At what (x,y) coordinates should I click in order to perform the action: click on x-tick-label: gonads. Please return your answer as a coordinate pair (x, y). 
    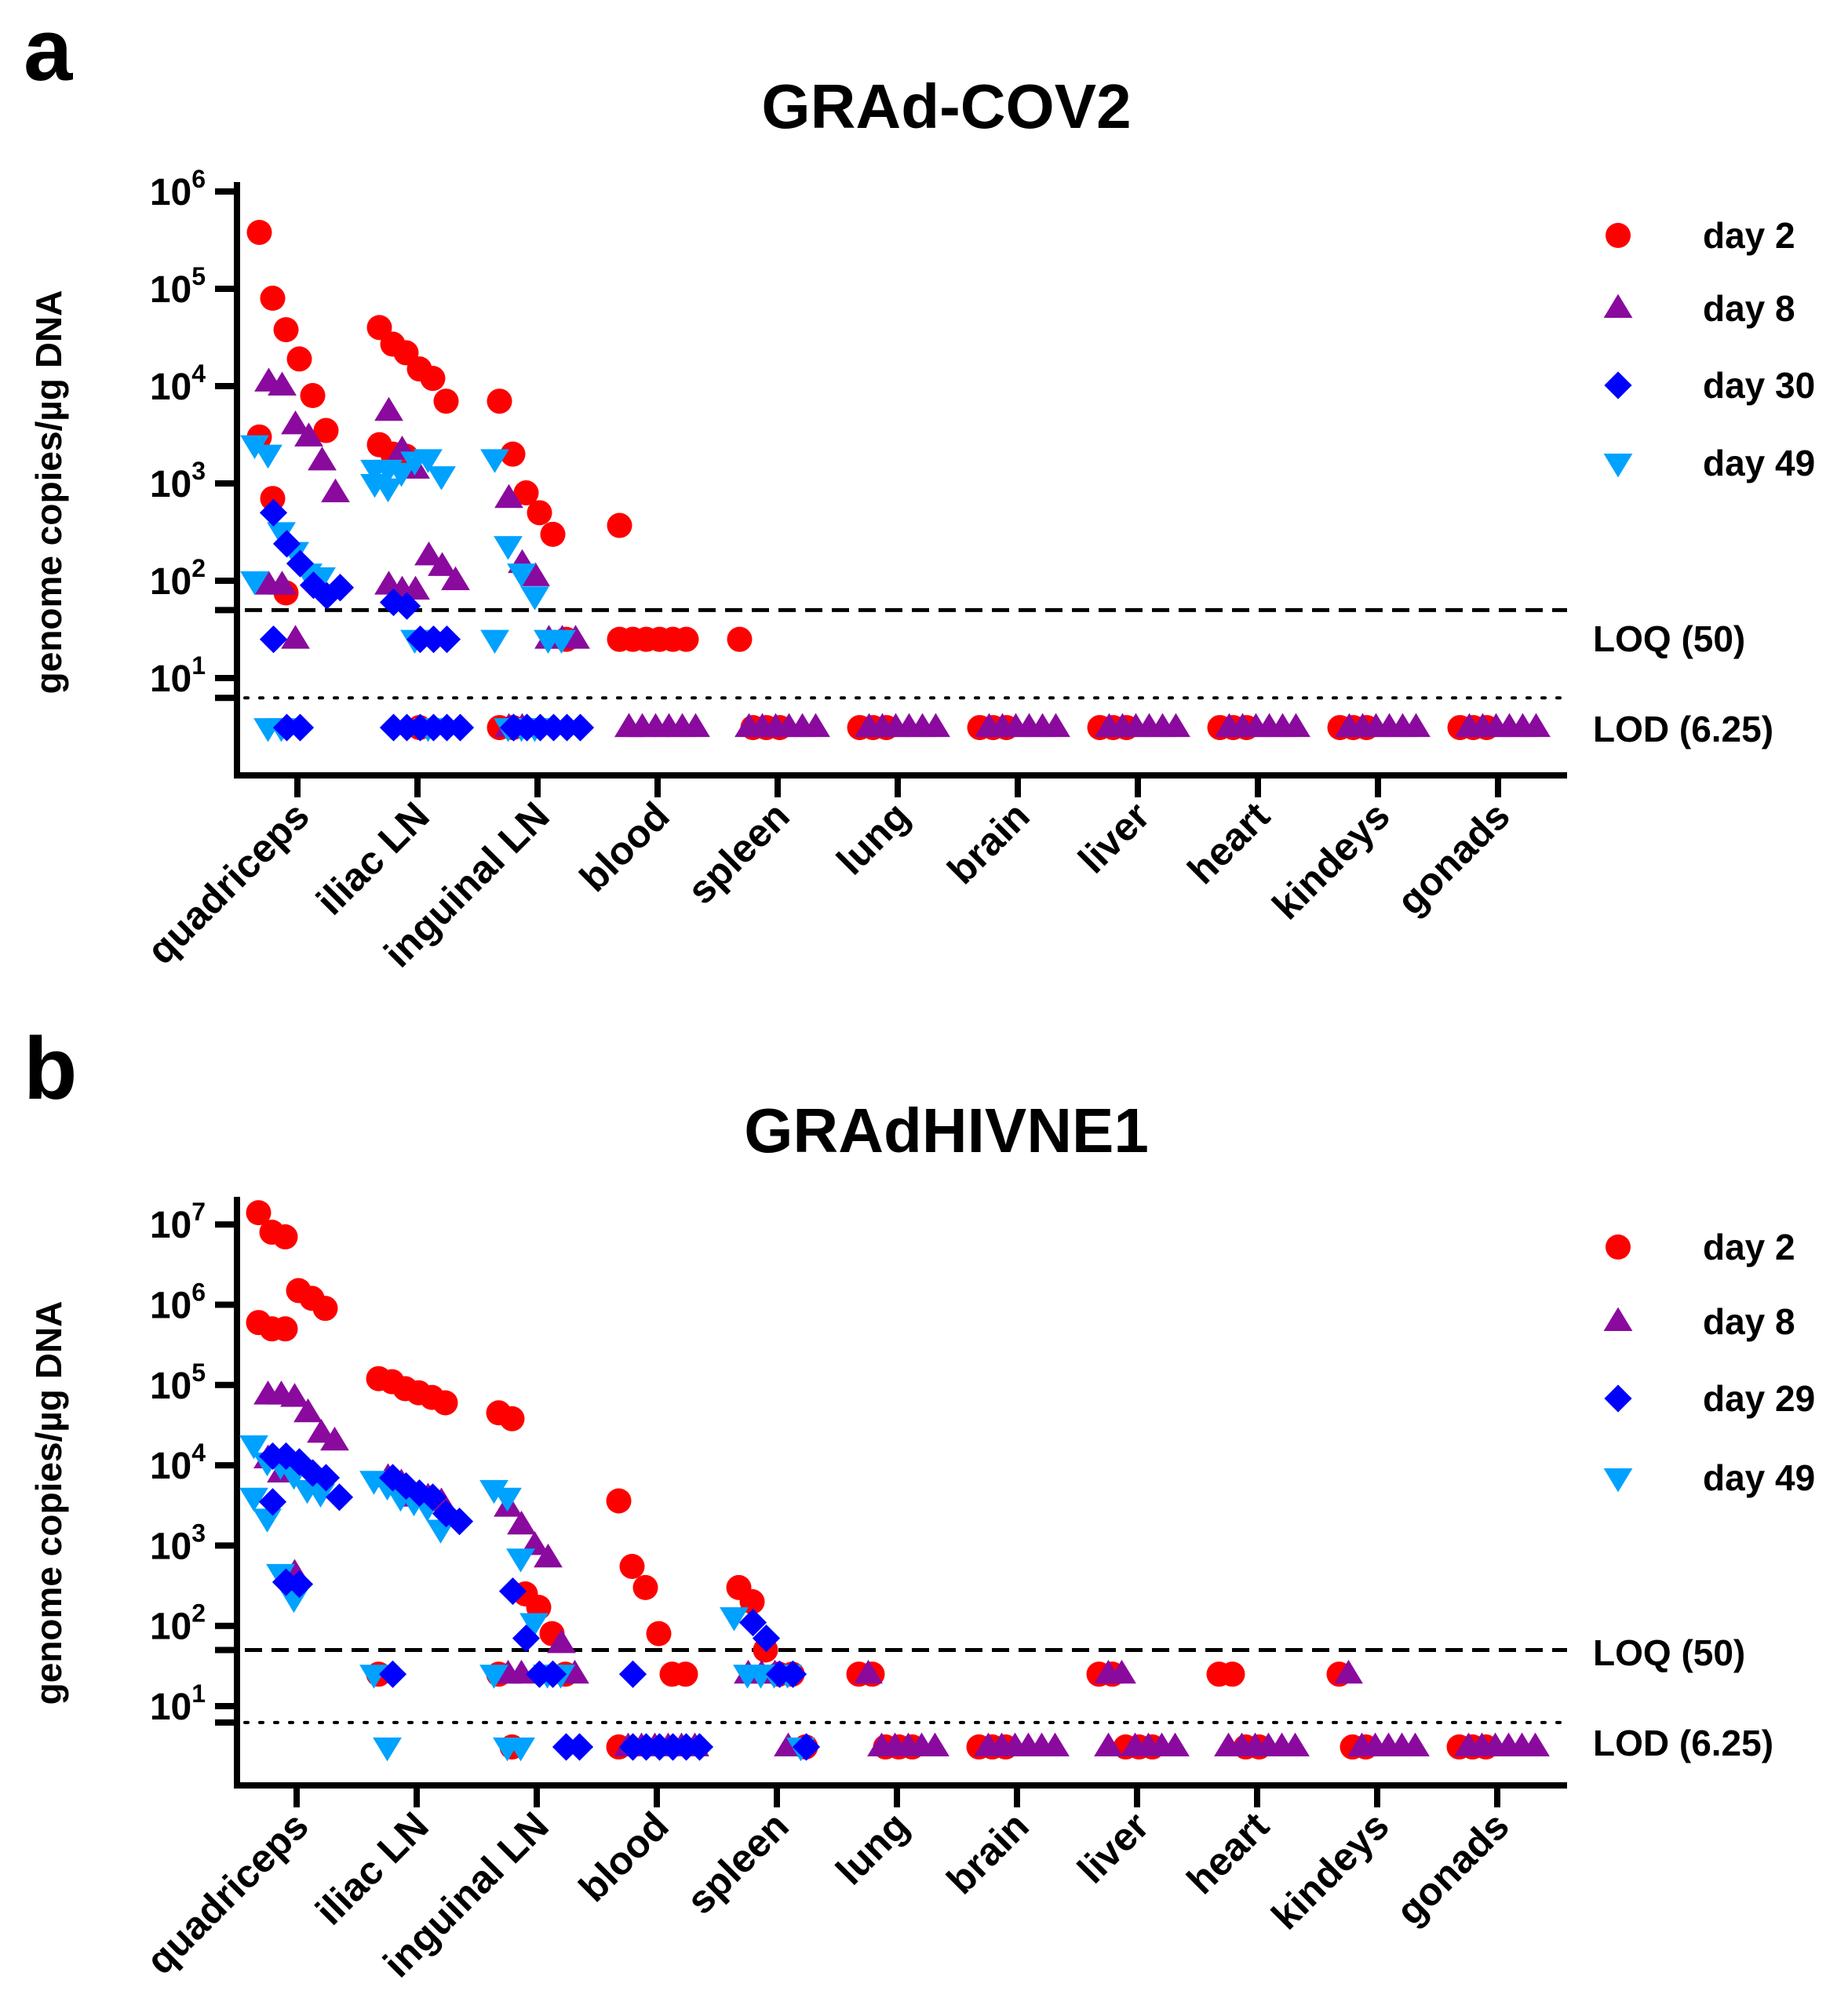
    Looking at the image, I should click on (1453, 858).